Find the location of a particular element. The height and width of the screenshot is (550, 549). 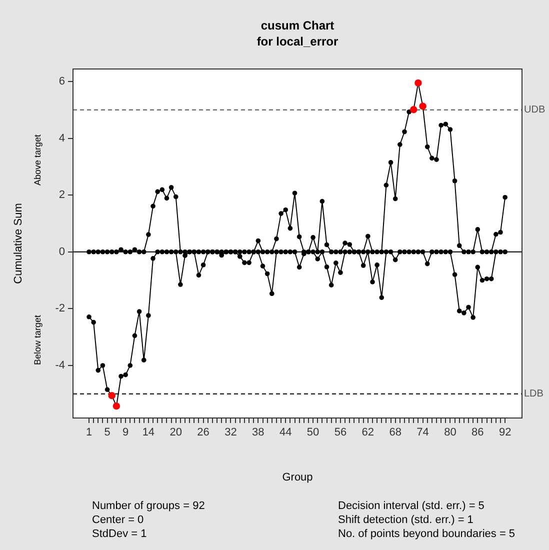

x-tick-label: 56 is located at coordinates (340, 432).